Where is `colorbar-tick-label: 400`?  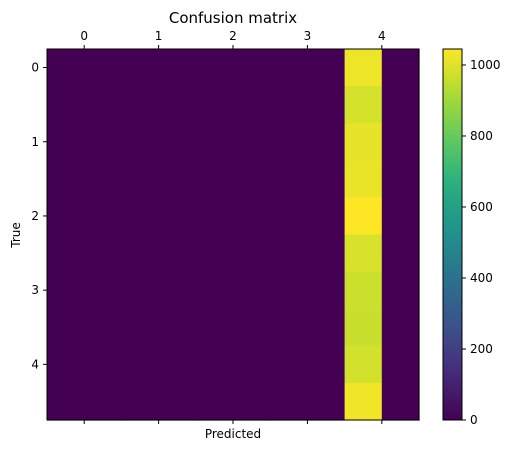
colorbar-tick-label: 400 is located at coordinates (481, 278).